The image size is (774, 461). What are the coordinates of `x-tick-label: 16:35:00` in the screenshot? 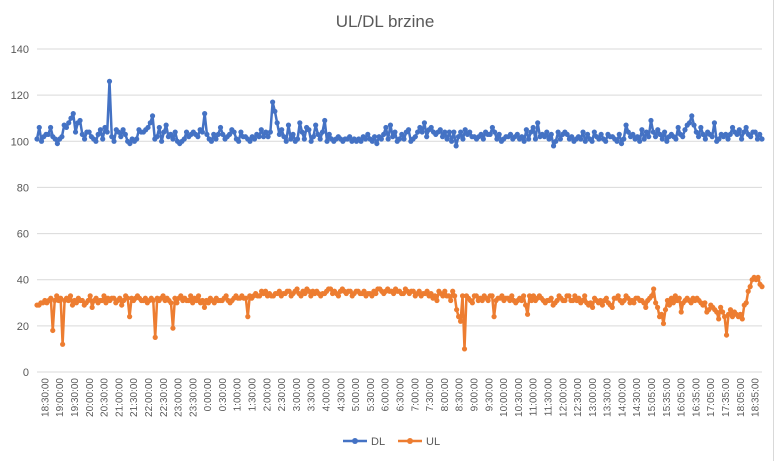 It's located at (696, 397).